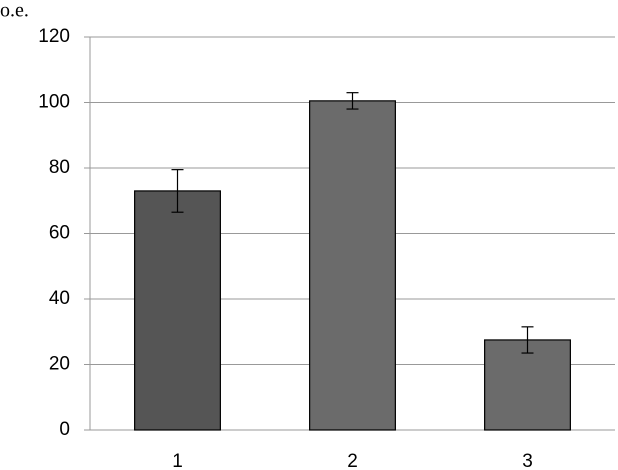 This screenshot has height=470, width=618. What do you see at coordinates (54, 102) in the screenshot?
I see `y-tick-label: 100` at bounding box center [54, 102].